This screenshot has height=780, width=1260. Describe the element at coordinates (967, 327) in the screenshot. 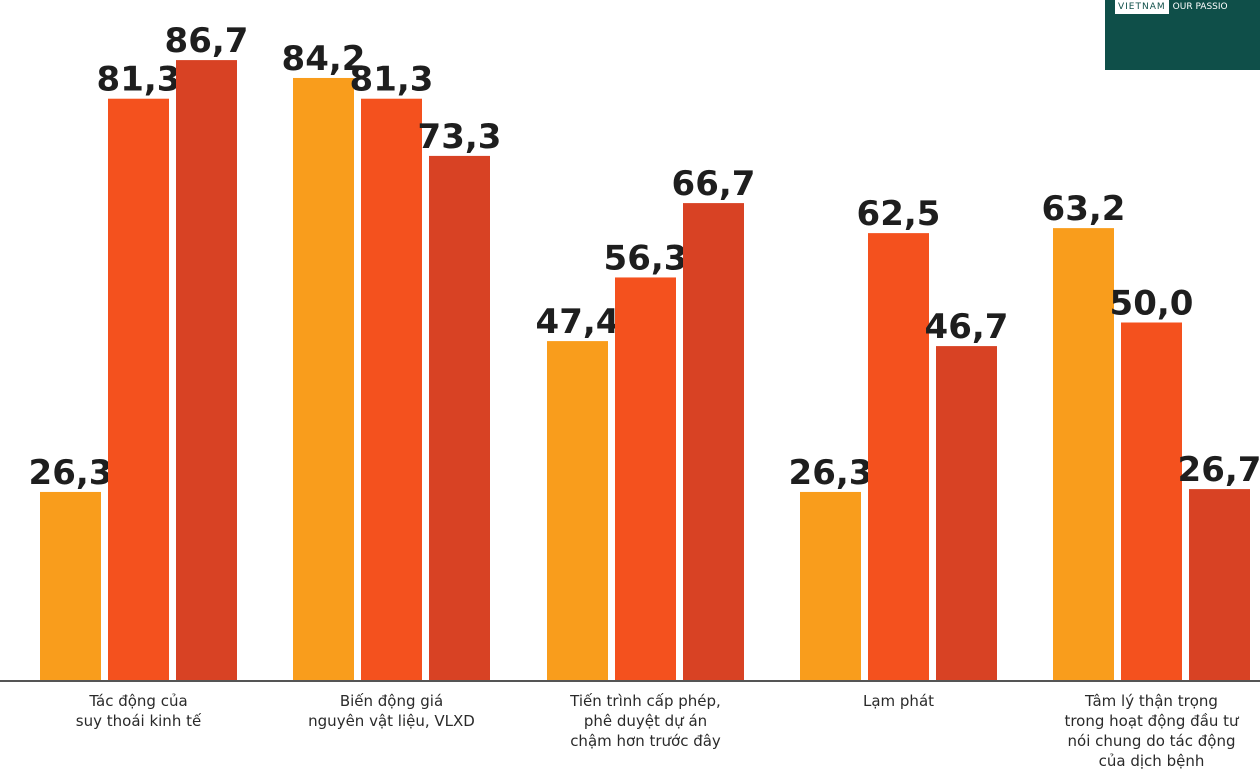

I see `data-label: 46,7` at that location.